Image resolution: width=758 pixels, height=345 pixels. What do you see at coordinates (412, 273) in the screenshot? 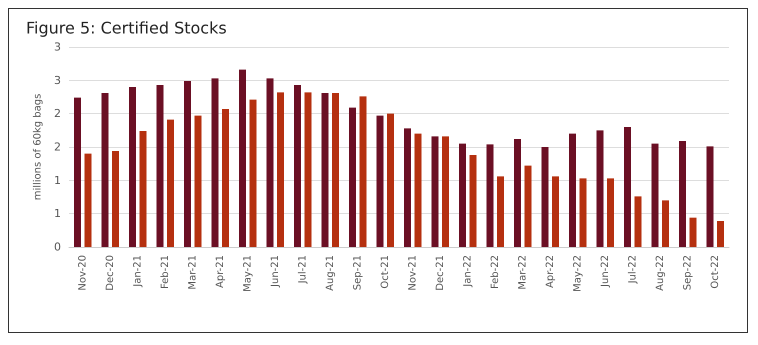
I see `x-tick-label: Nov-21` at bounding box center [412, 273].